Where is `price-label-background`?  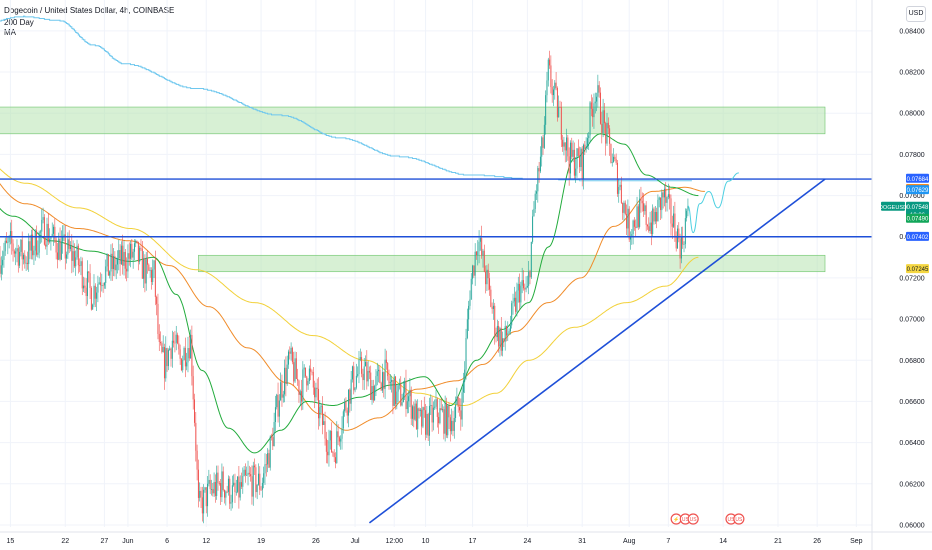 price-label-background is located at coordinates (917, 190).